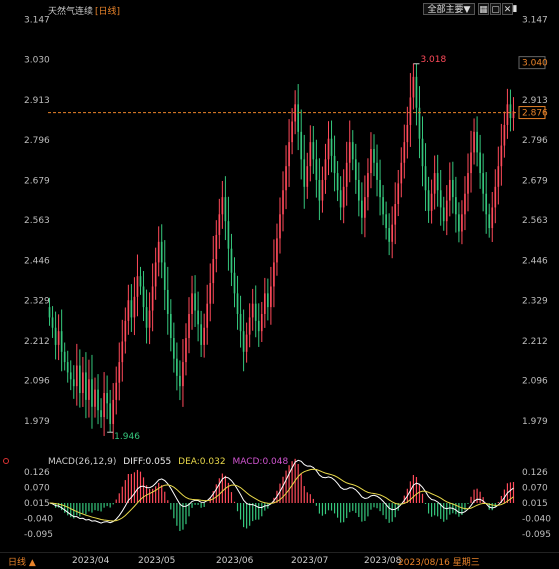 Image resolution: width=559 pixels, height=569 pixels. Describe the element at coordinates (202, 462) in the screenshot. I see `dea-label: DEA:0.032` at that location.